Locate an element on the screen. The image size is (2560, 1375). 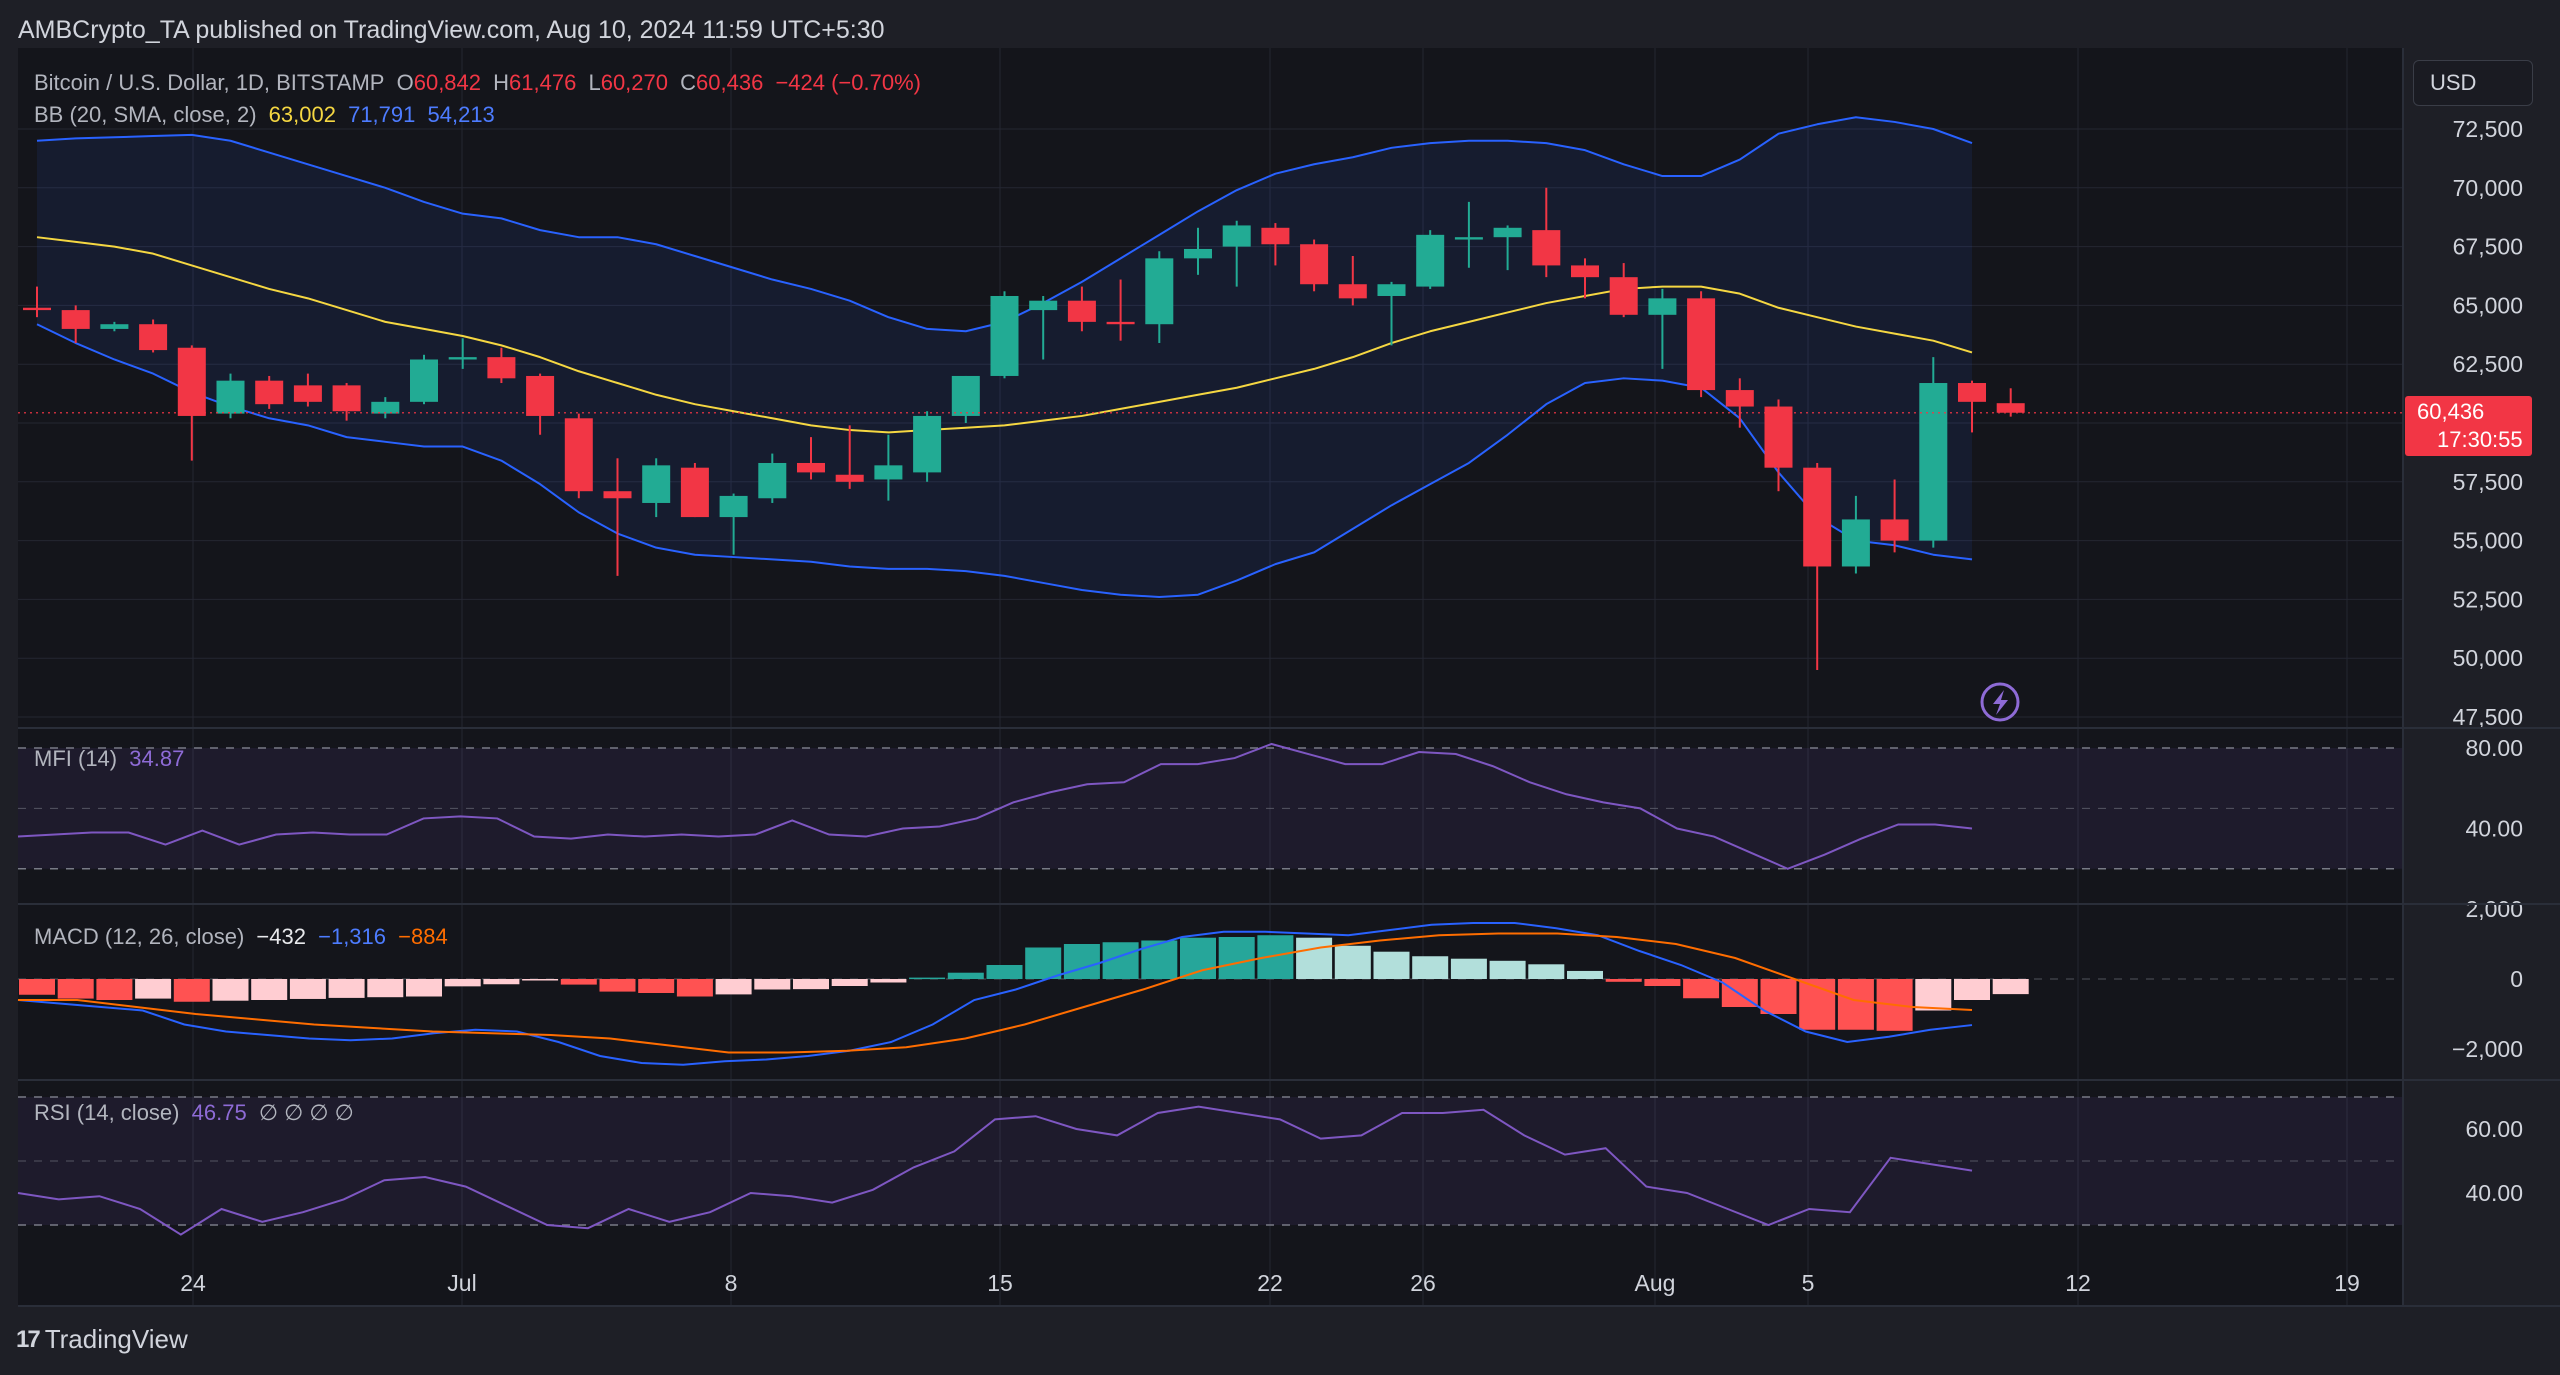
time-tick-label: 24 is located at coordinates (193, 1283).